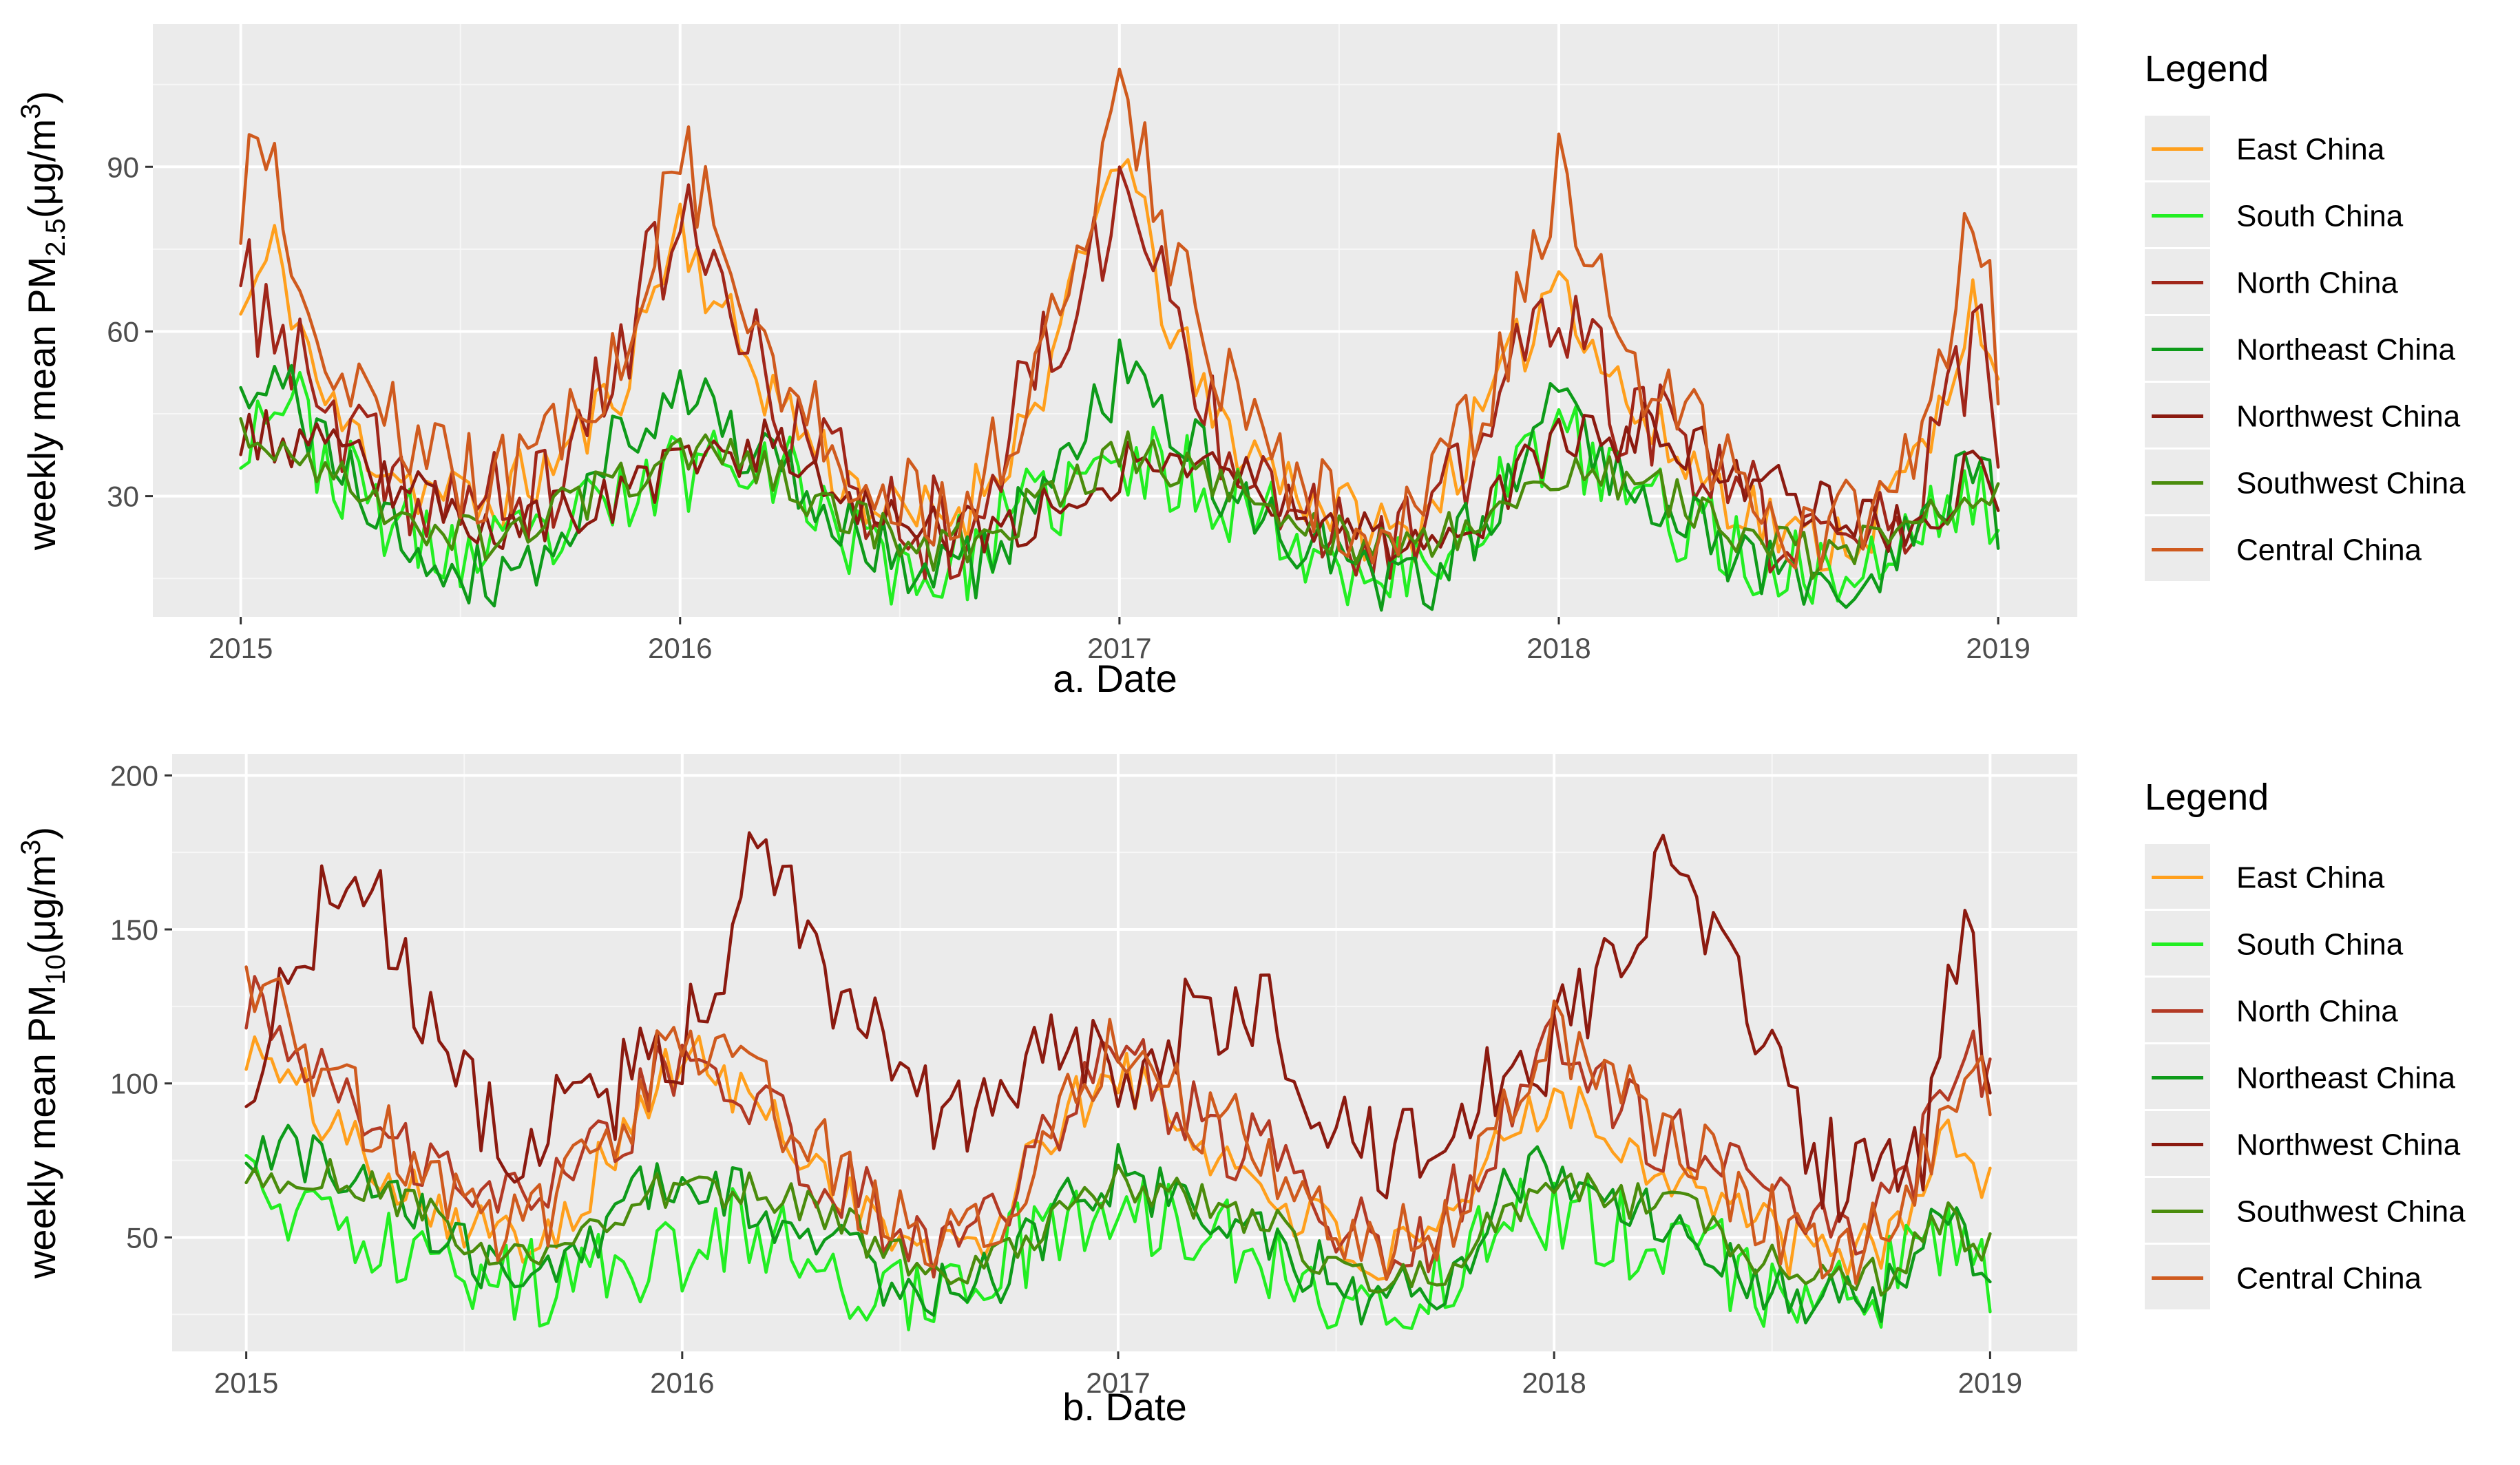  Describe the element at coordinates (123, 331) in the screenshot. I see `y-tick-label: 60` at that location.